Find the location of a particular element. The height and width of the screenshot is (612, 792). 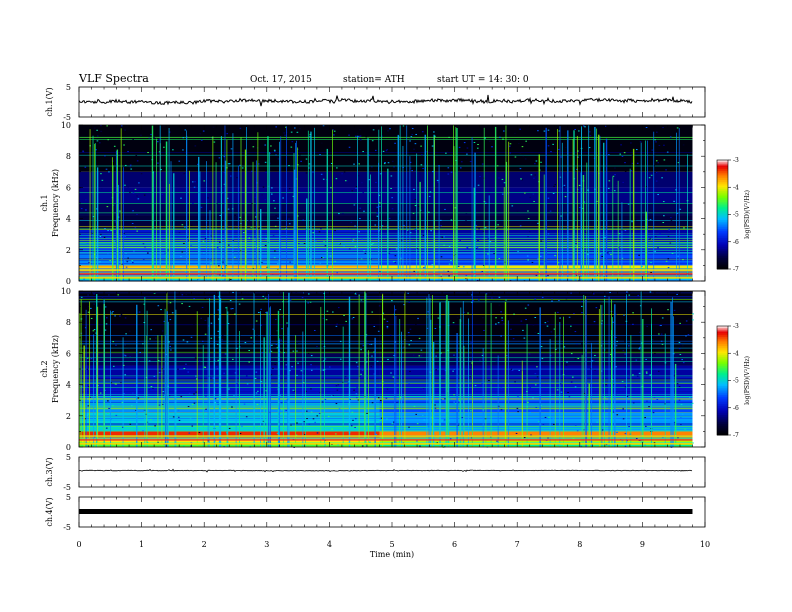

ch1-frequency-label: Frequency (kHz) is located at coordinates (55, 203).